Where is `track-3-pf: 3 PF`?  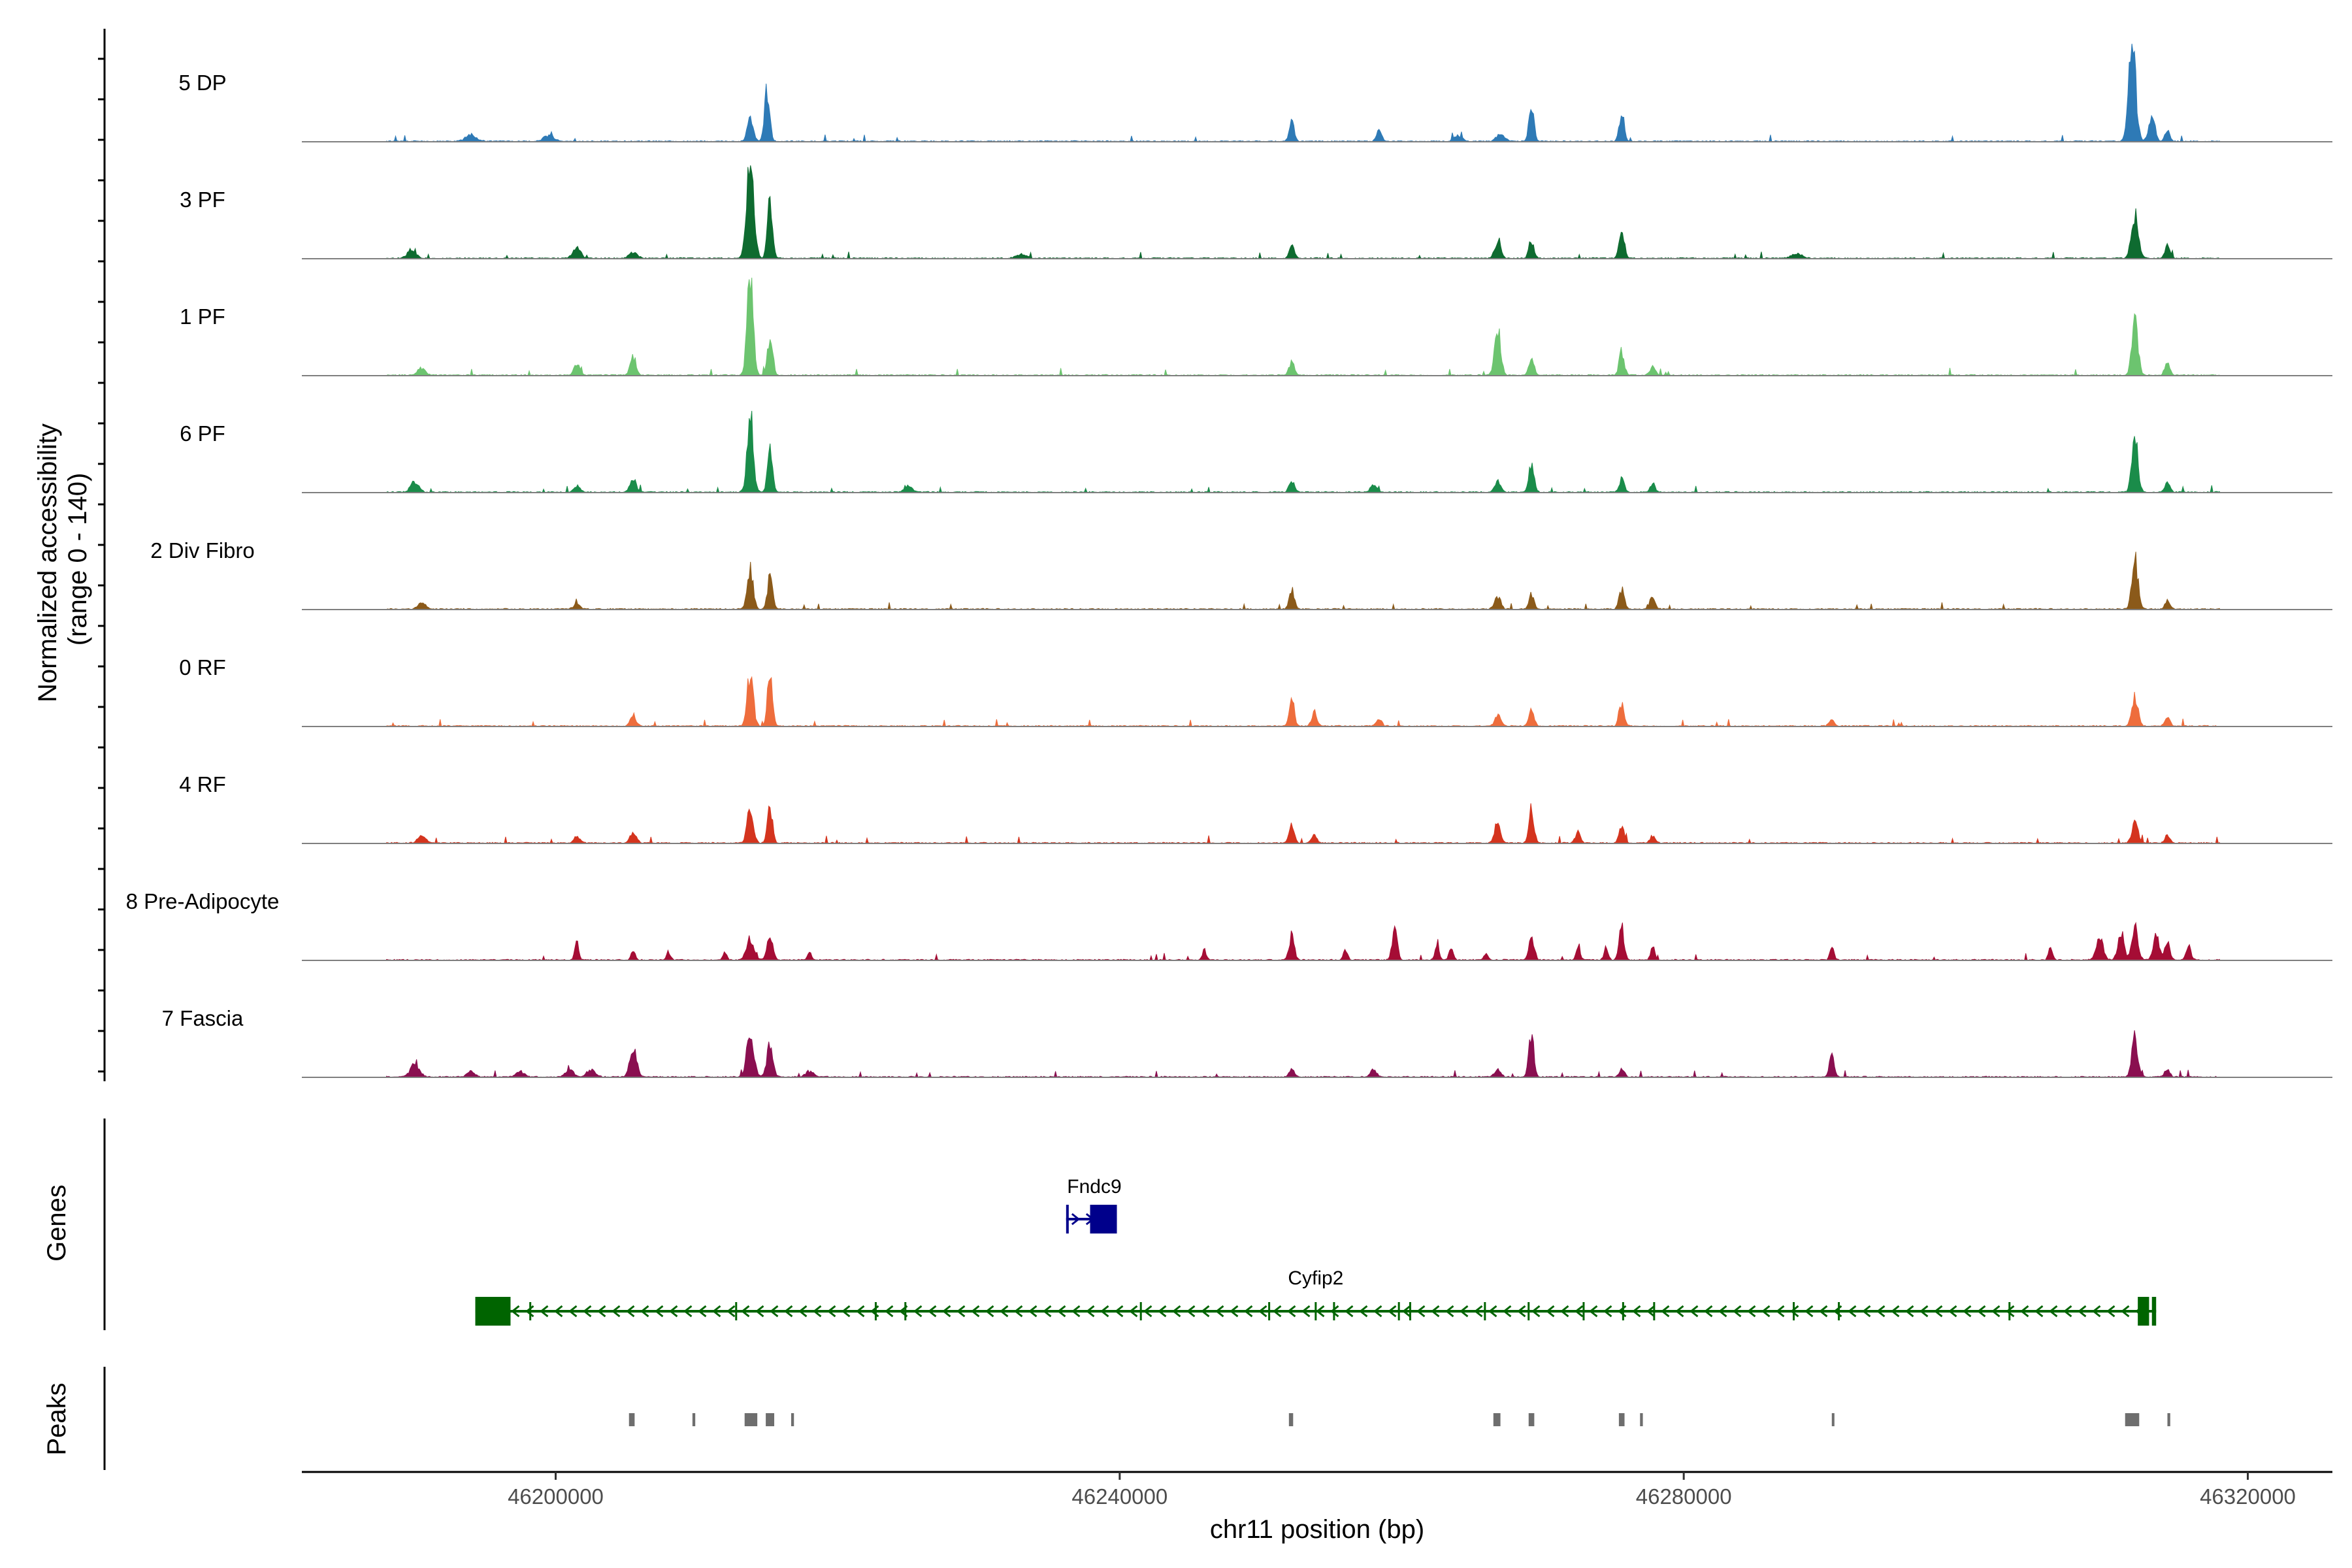
track-3-pf: 3 PF is located at coordinates (1256, 212).